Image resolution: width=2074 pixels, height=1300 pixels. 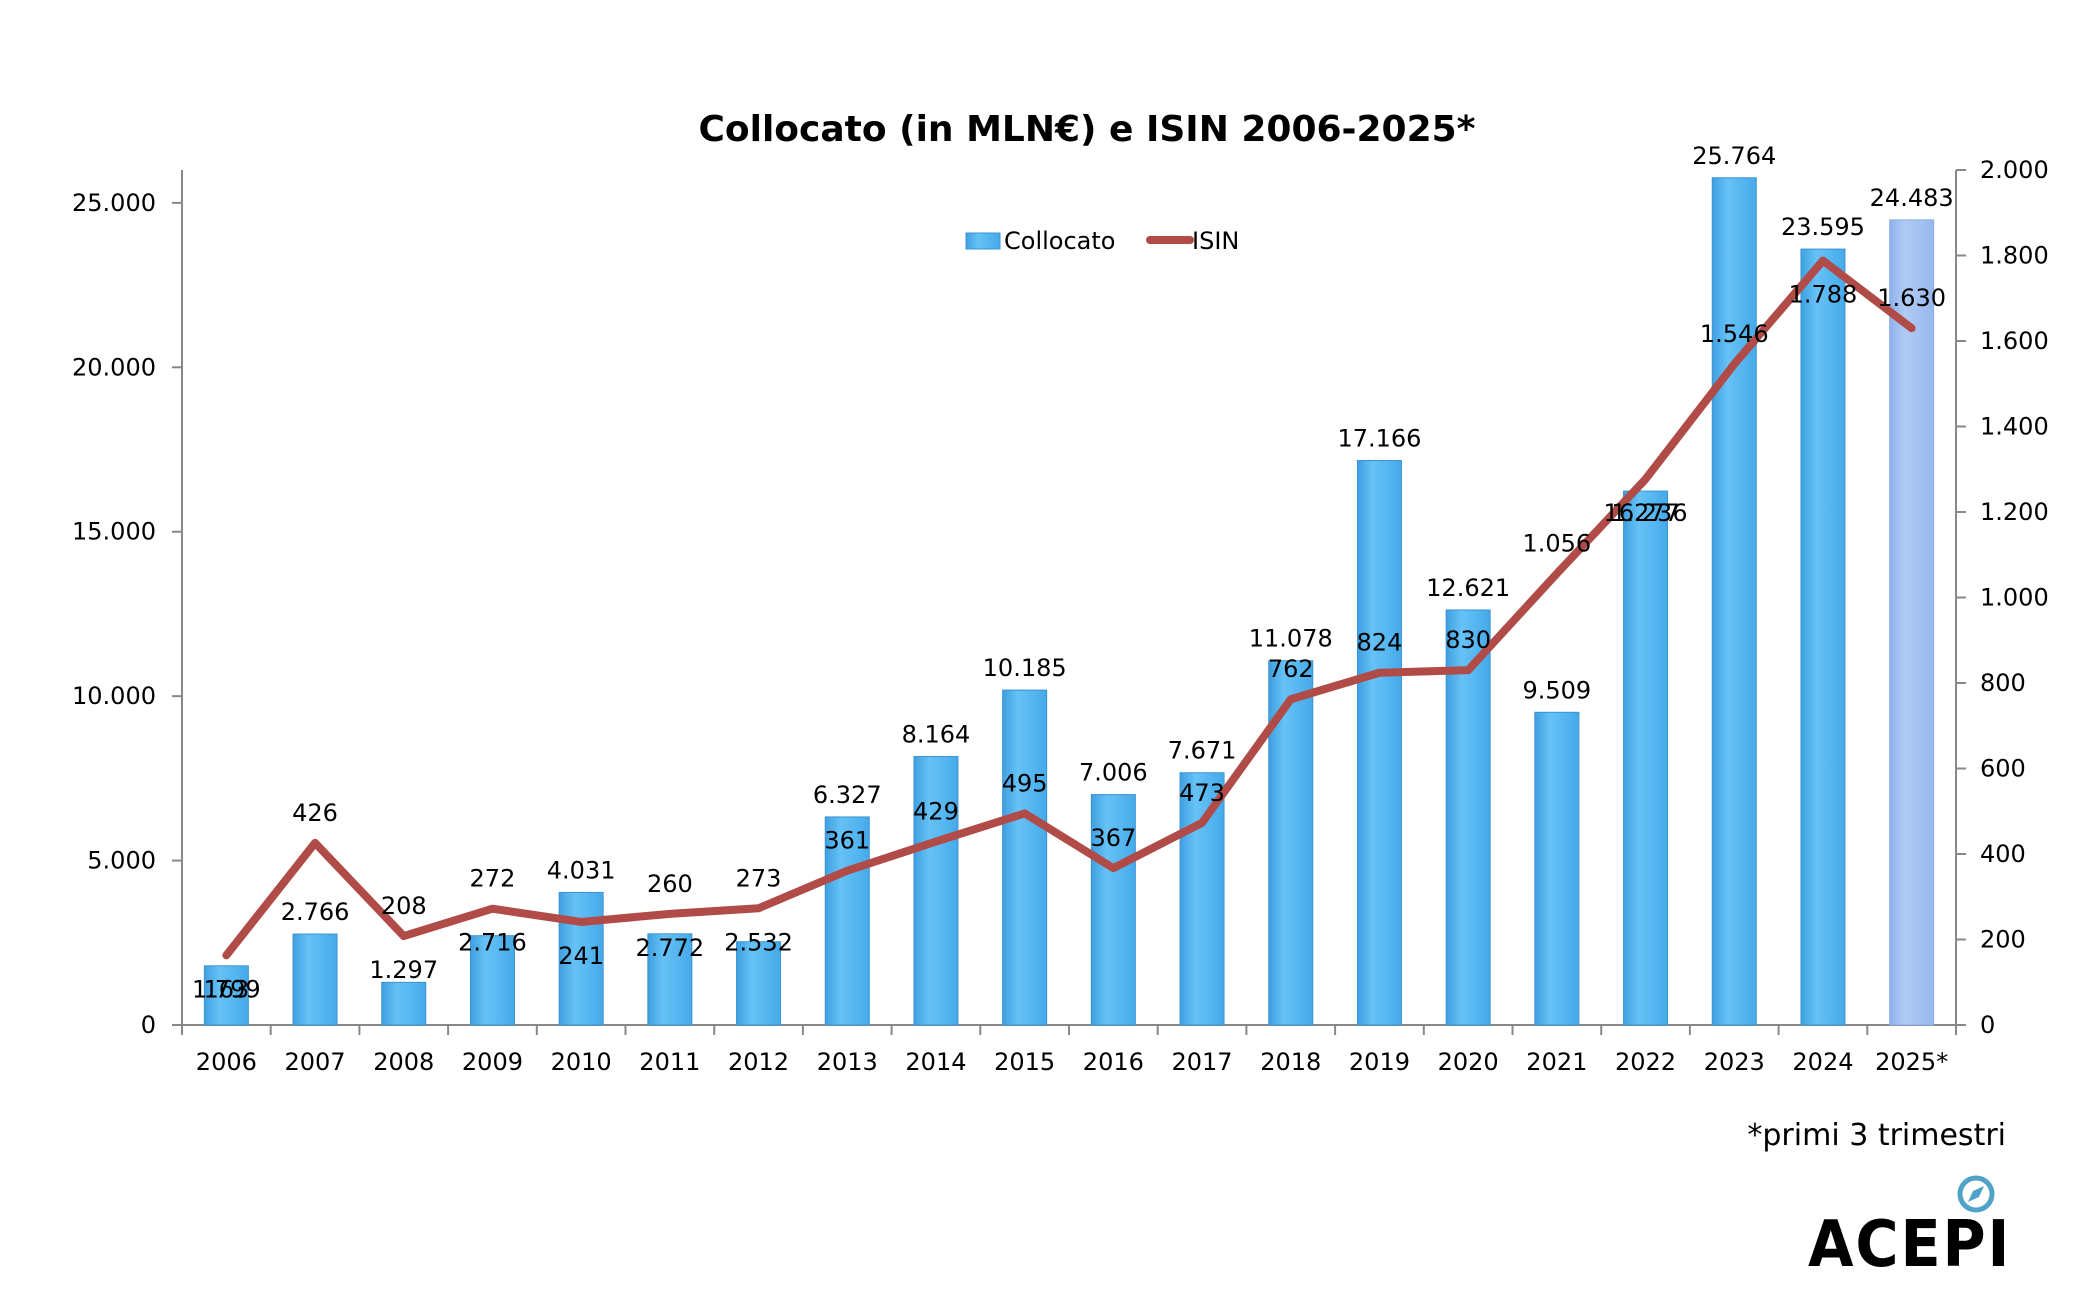 What do you see at coordinates (1734, 156) in the screenshot?
I see `data-label-collocato: 25.764` at bounding box center [1734, 156].